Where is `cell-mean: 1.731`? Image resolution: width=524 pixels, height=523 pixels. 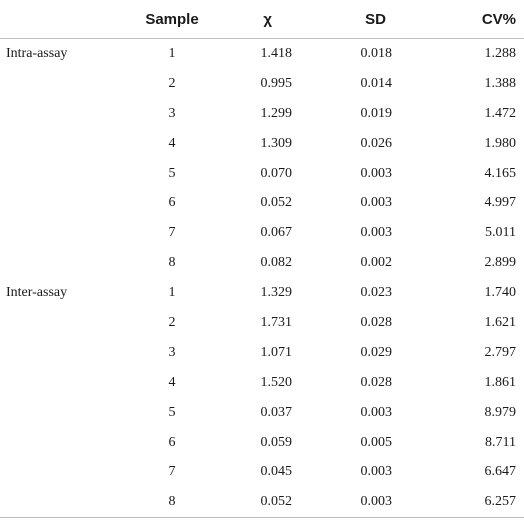 cell-mean: 1.731 is located at coordinates (276, 322).